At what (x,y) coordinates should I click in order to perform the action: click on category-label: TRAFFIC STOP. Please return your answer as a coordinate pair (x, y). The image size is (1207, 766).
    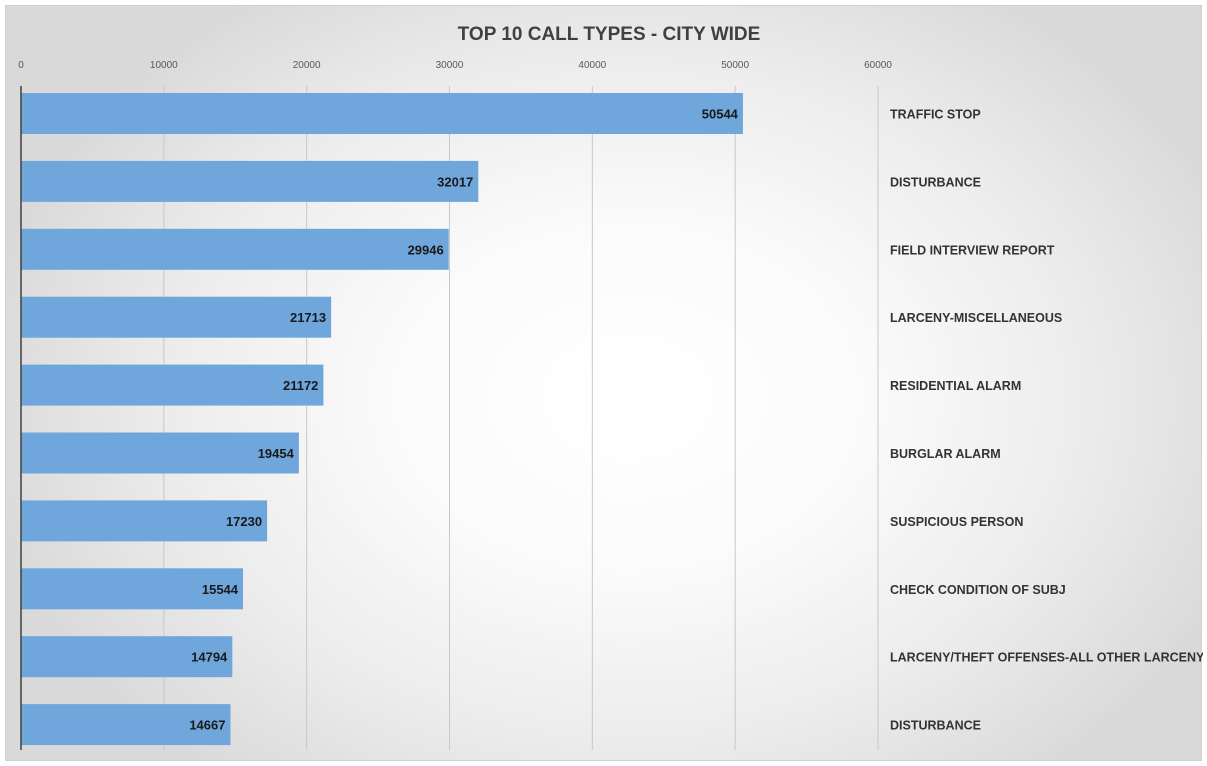
    Looking at the image, I should click on (935, 115).